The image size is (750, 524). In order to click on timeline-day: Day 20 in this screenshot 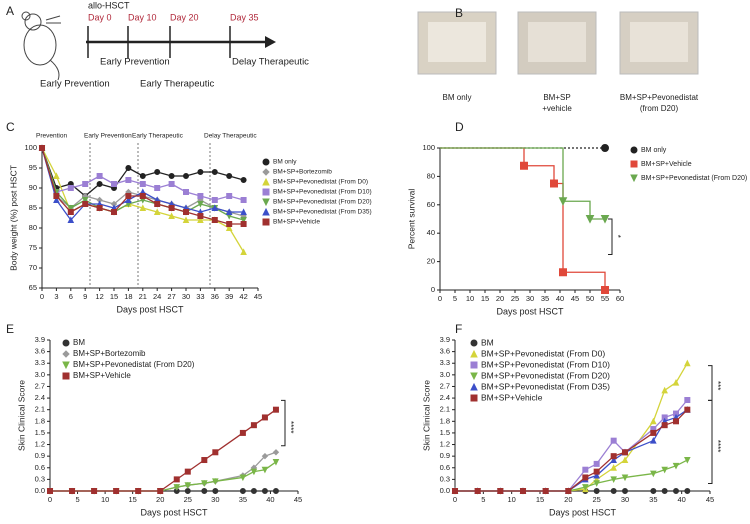, I will do `click(184, 17)`.